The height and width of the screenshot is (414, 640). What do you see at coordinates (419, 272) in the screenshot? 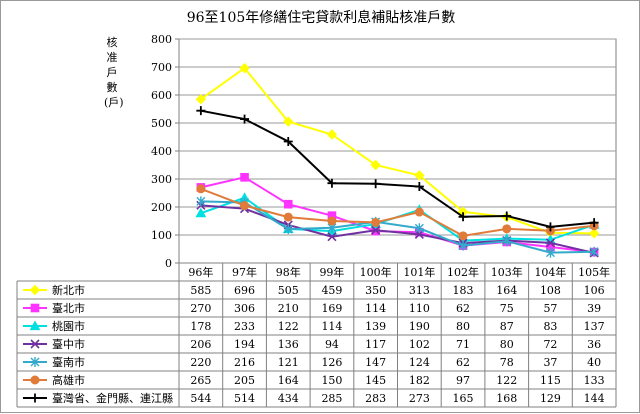
I see `x-tick-label: 101年` at bounding box center [419, 272].